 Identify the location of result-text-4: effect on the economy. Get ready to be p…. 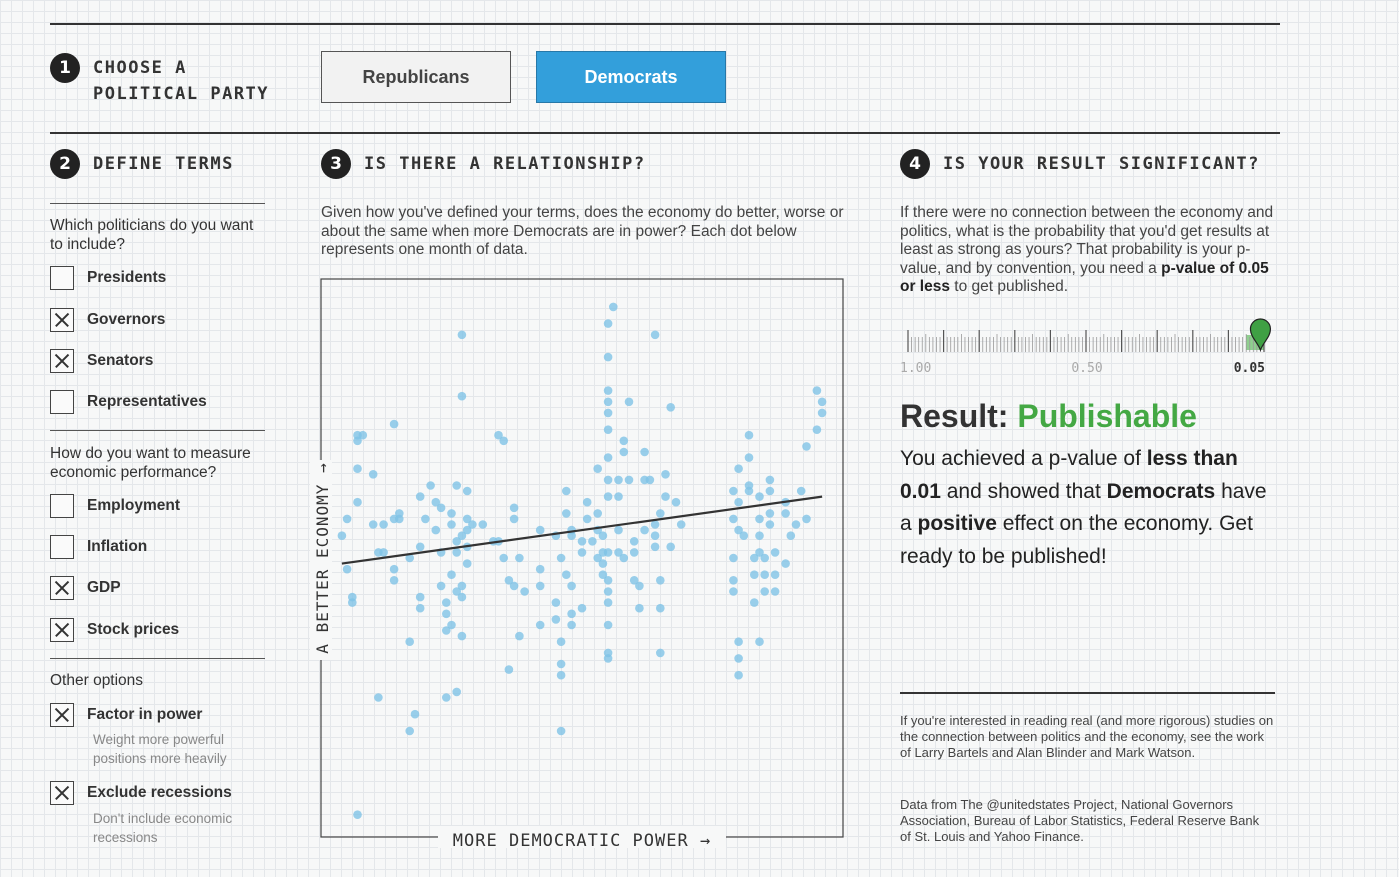
(1076, 540).